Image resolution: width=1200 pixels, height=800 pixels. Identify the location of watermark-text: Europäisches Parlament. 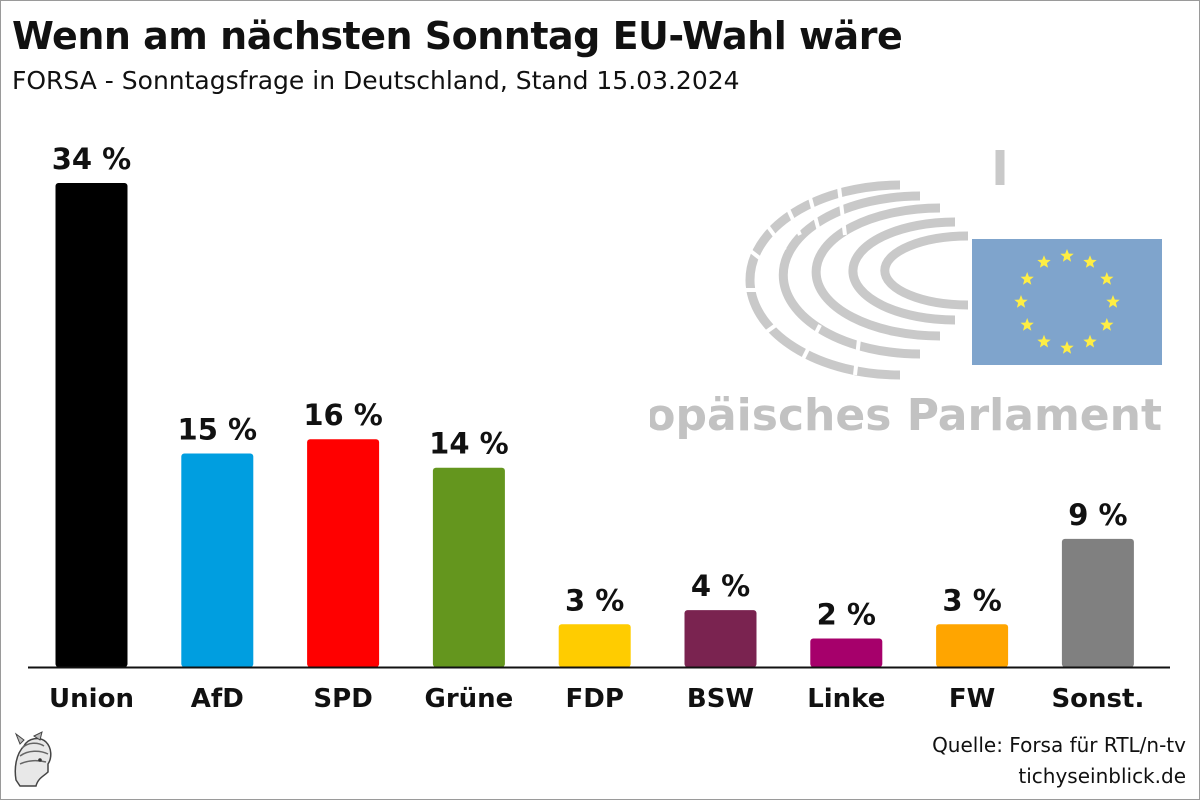
(906, 415).